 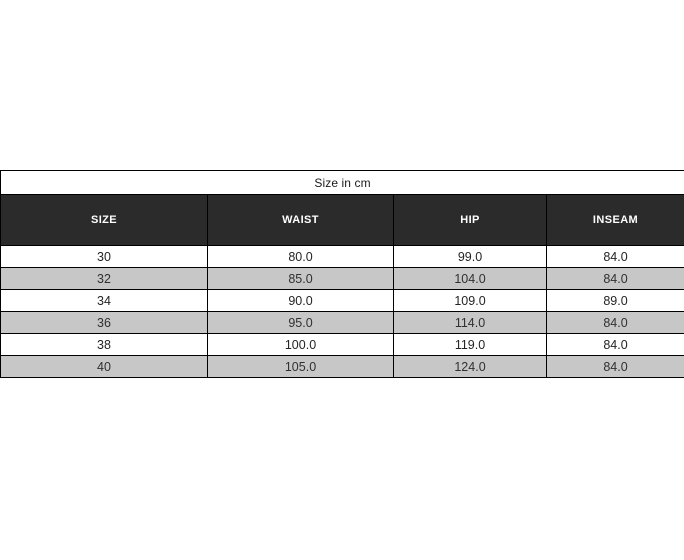 I want to click on cell-hip: 124.0, so click(x=470, y=366).